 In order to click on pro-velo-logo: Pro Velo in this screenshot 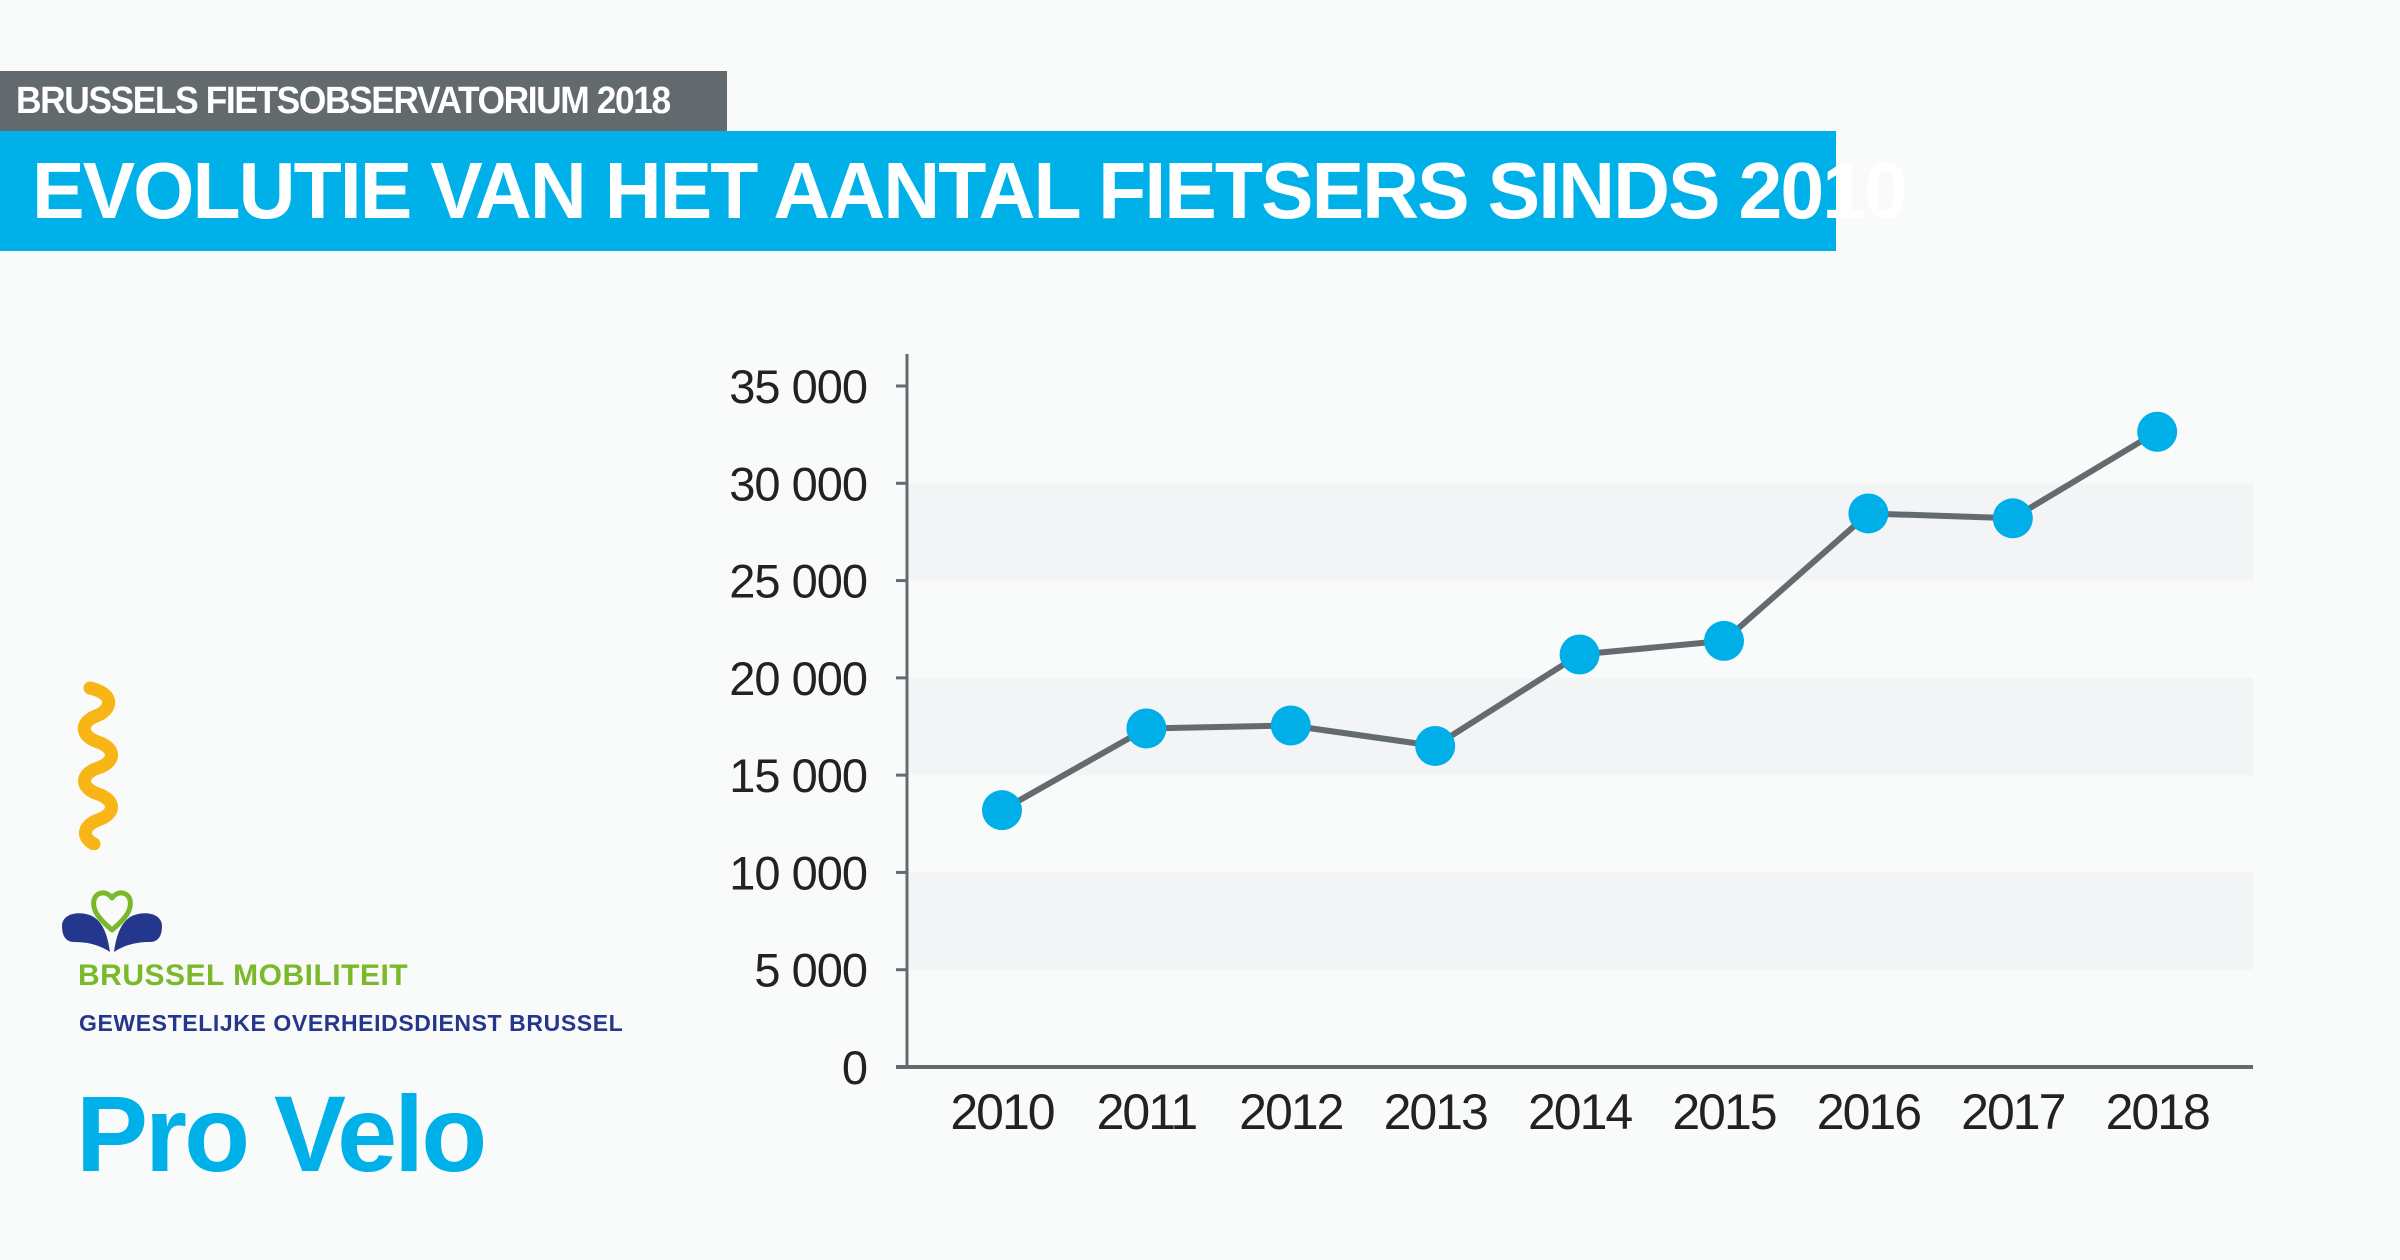, I will do `click(281, 1133)`.